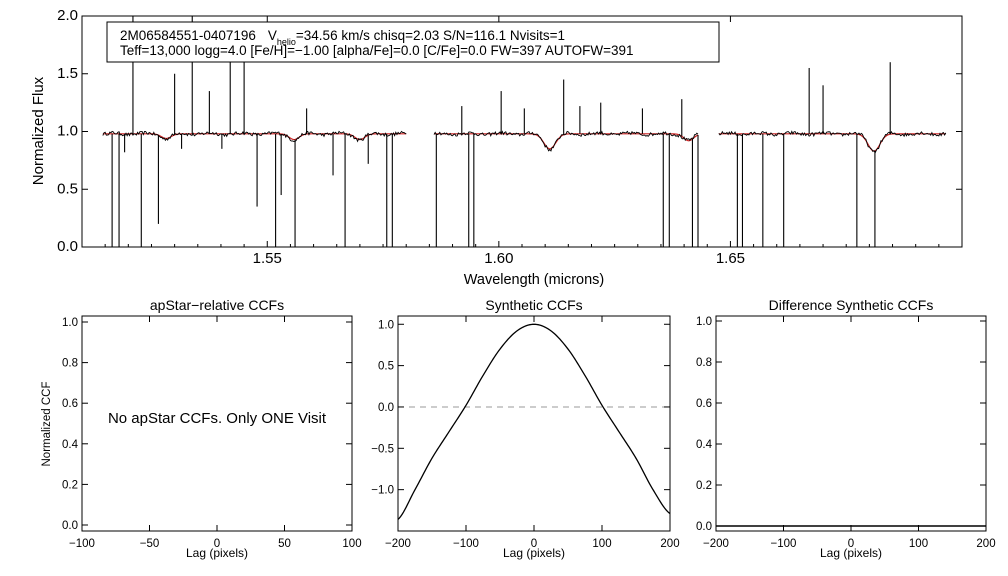  What do you see at coordinates (398, 544) in the screenshot?
I see `synthetic-ccf-x-tick-label: −200` at bounding box center [398, 544].